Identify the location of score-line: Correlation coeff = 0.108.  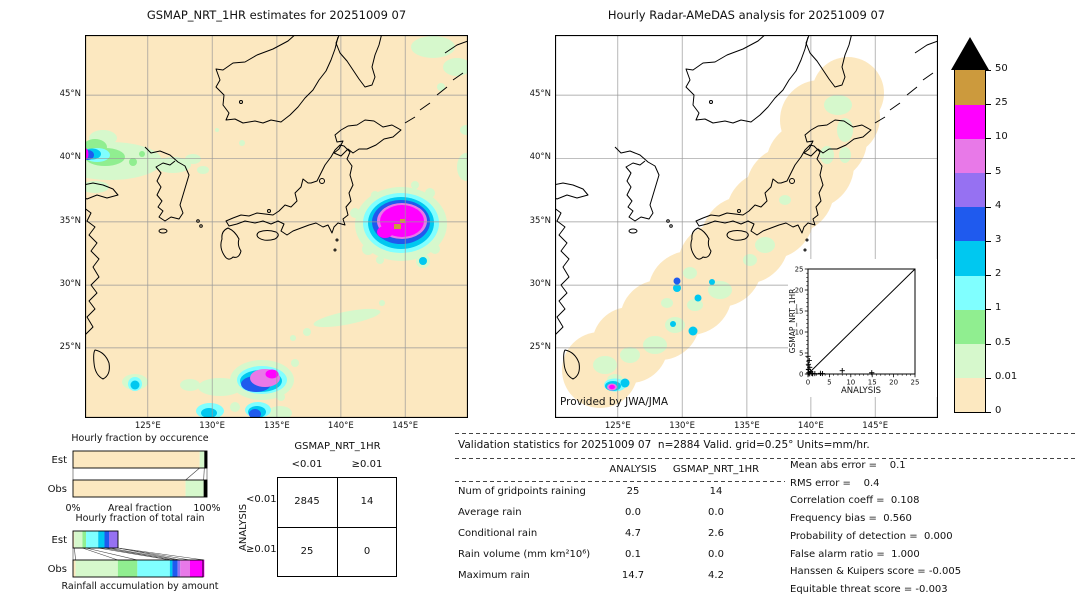
(855, 501).